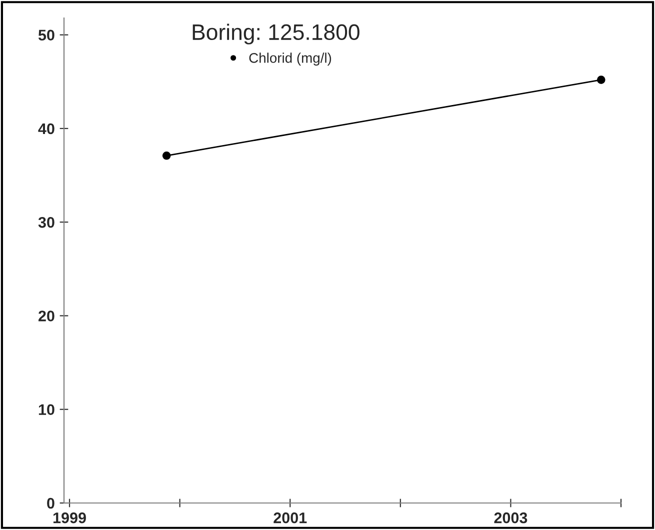 The width and height of the screenshot is (655, 530). Describe the element at coordinates (511, 518) in the screenshot. I see `x-tick-label: 2003` at that location.